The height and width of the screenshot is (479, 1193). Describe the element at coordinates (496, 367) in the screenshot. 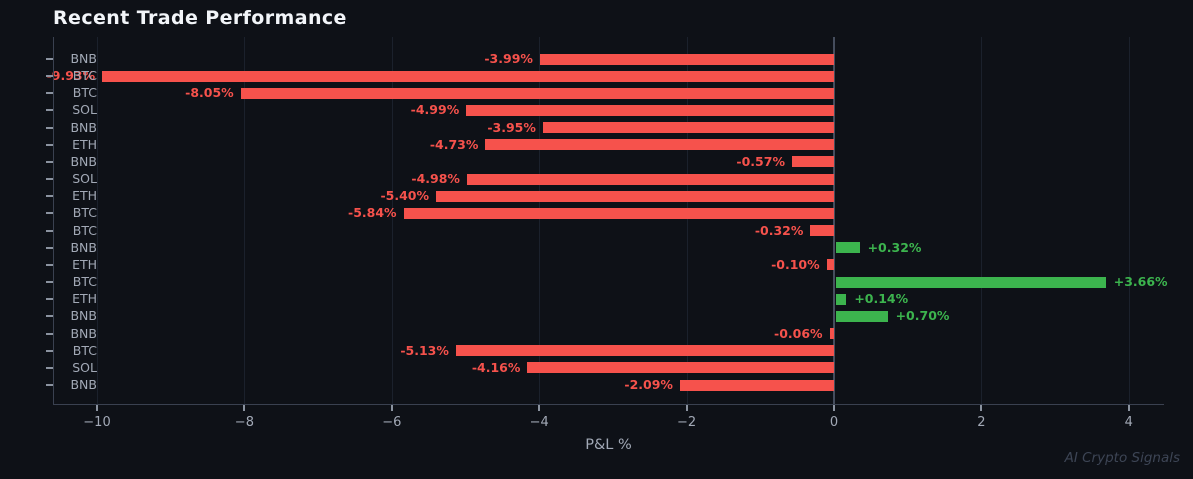

I see `bar-value-label: -4.16%` at that location.